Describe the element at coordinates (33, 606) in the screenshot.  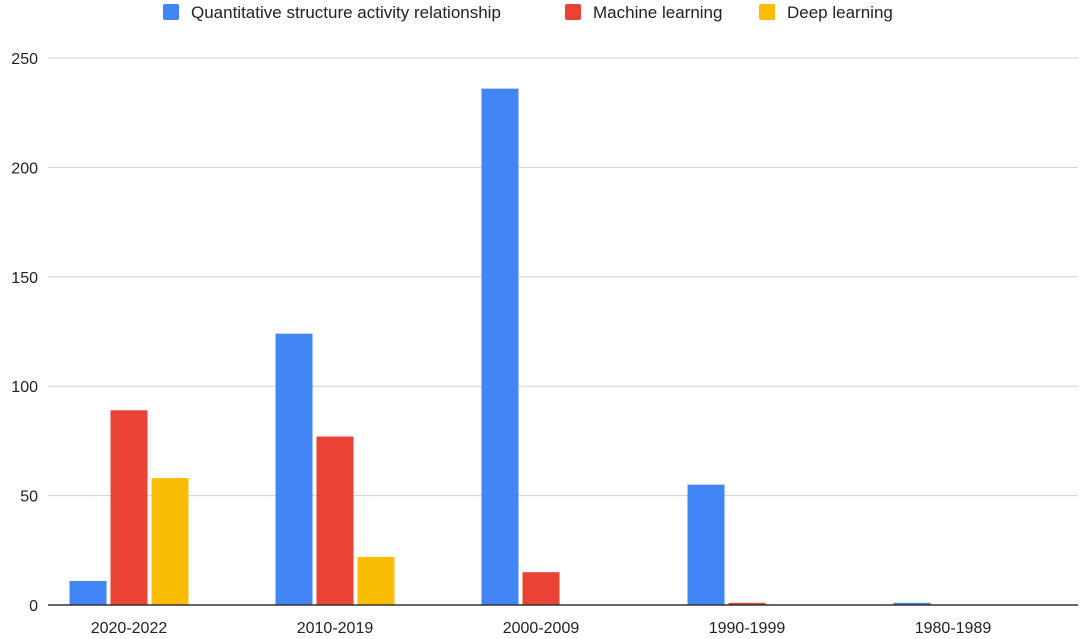
I see `y-tick-label: 0` at that location.